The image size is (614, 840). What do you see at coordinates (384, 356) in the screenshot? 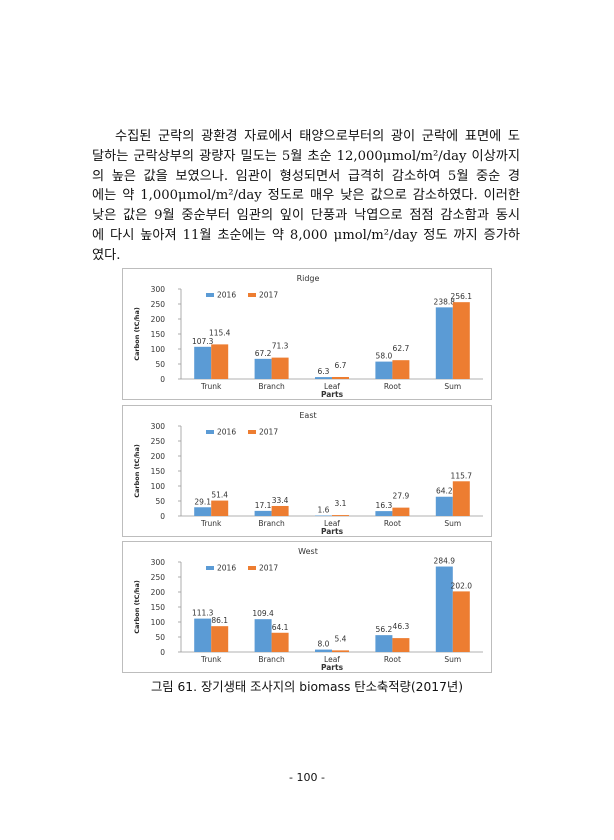
I see `data-label: 58.0` at bounding box center [384, 356].